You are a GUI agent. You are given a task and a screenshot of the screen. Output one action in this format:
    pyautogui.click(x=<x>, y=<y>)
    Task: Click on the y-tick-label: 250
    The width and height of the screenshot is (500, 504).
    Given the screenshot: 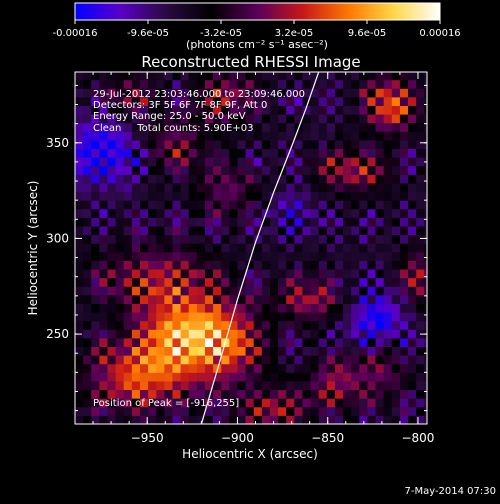 What is the action you would take?
    pyautogui.click(x=57, y=334)
    